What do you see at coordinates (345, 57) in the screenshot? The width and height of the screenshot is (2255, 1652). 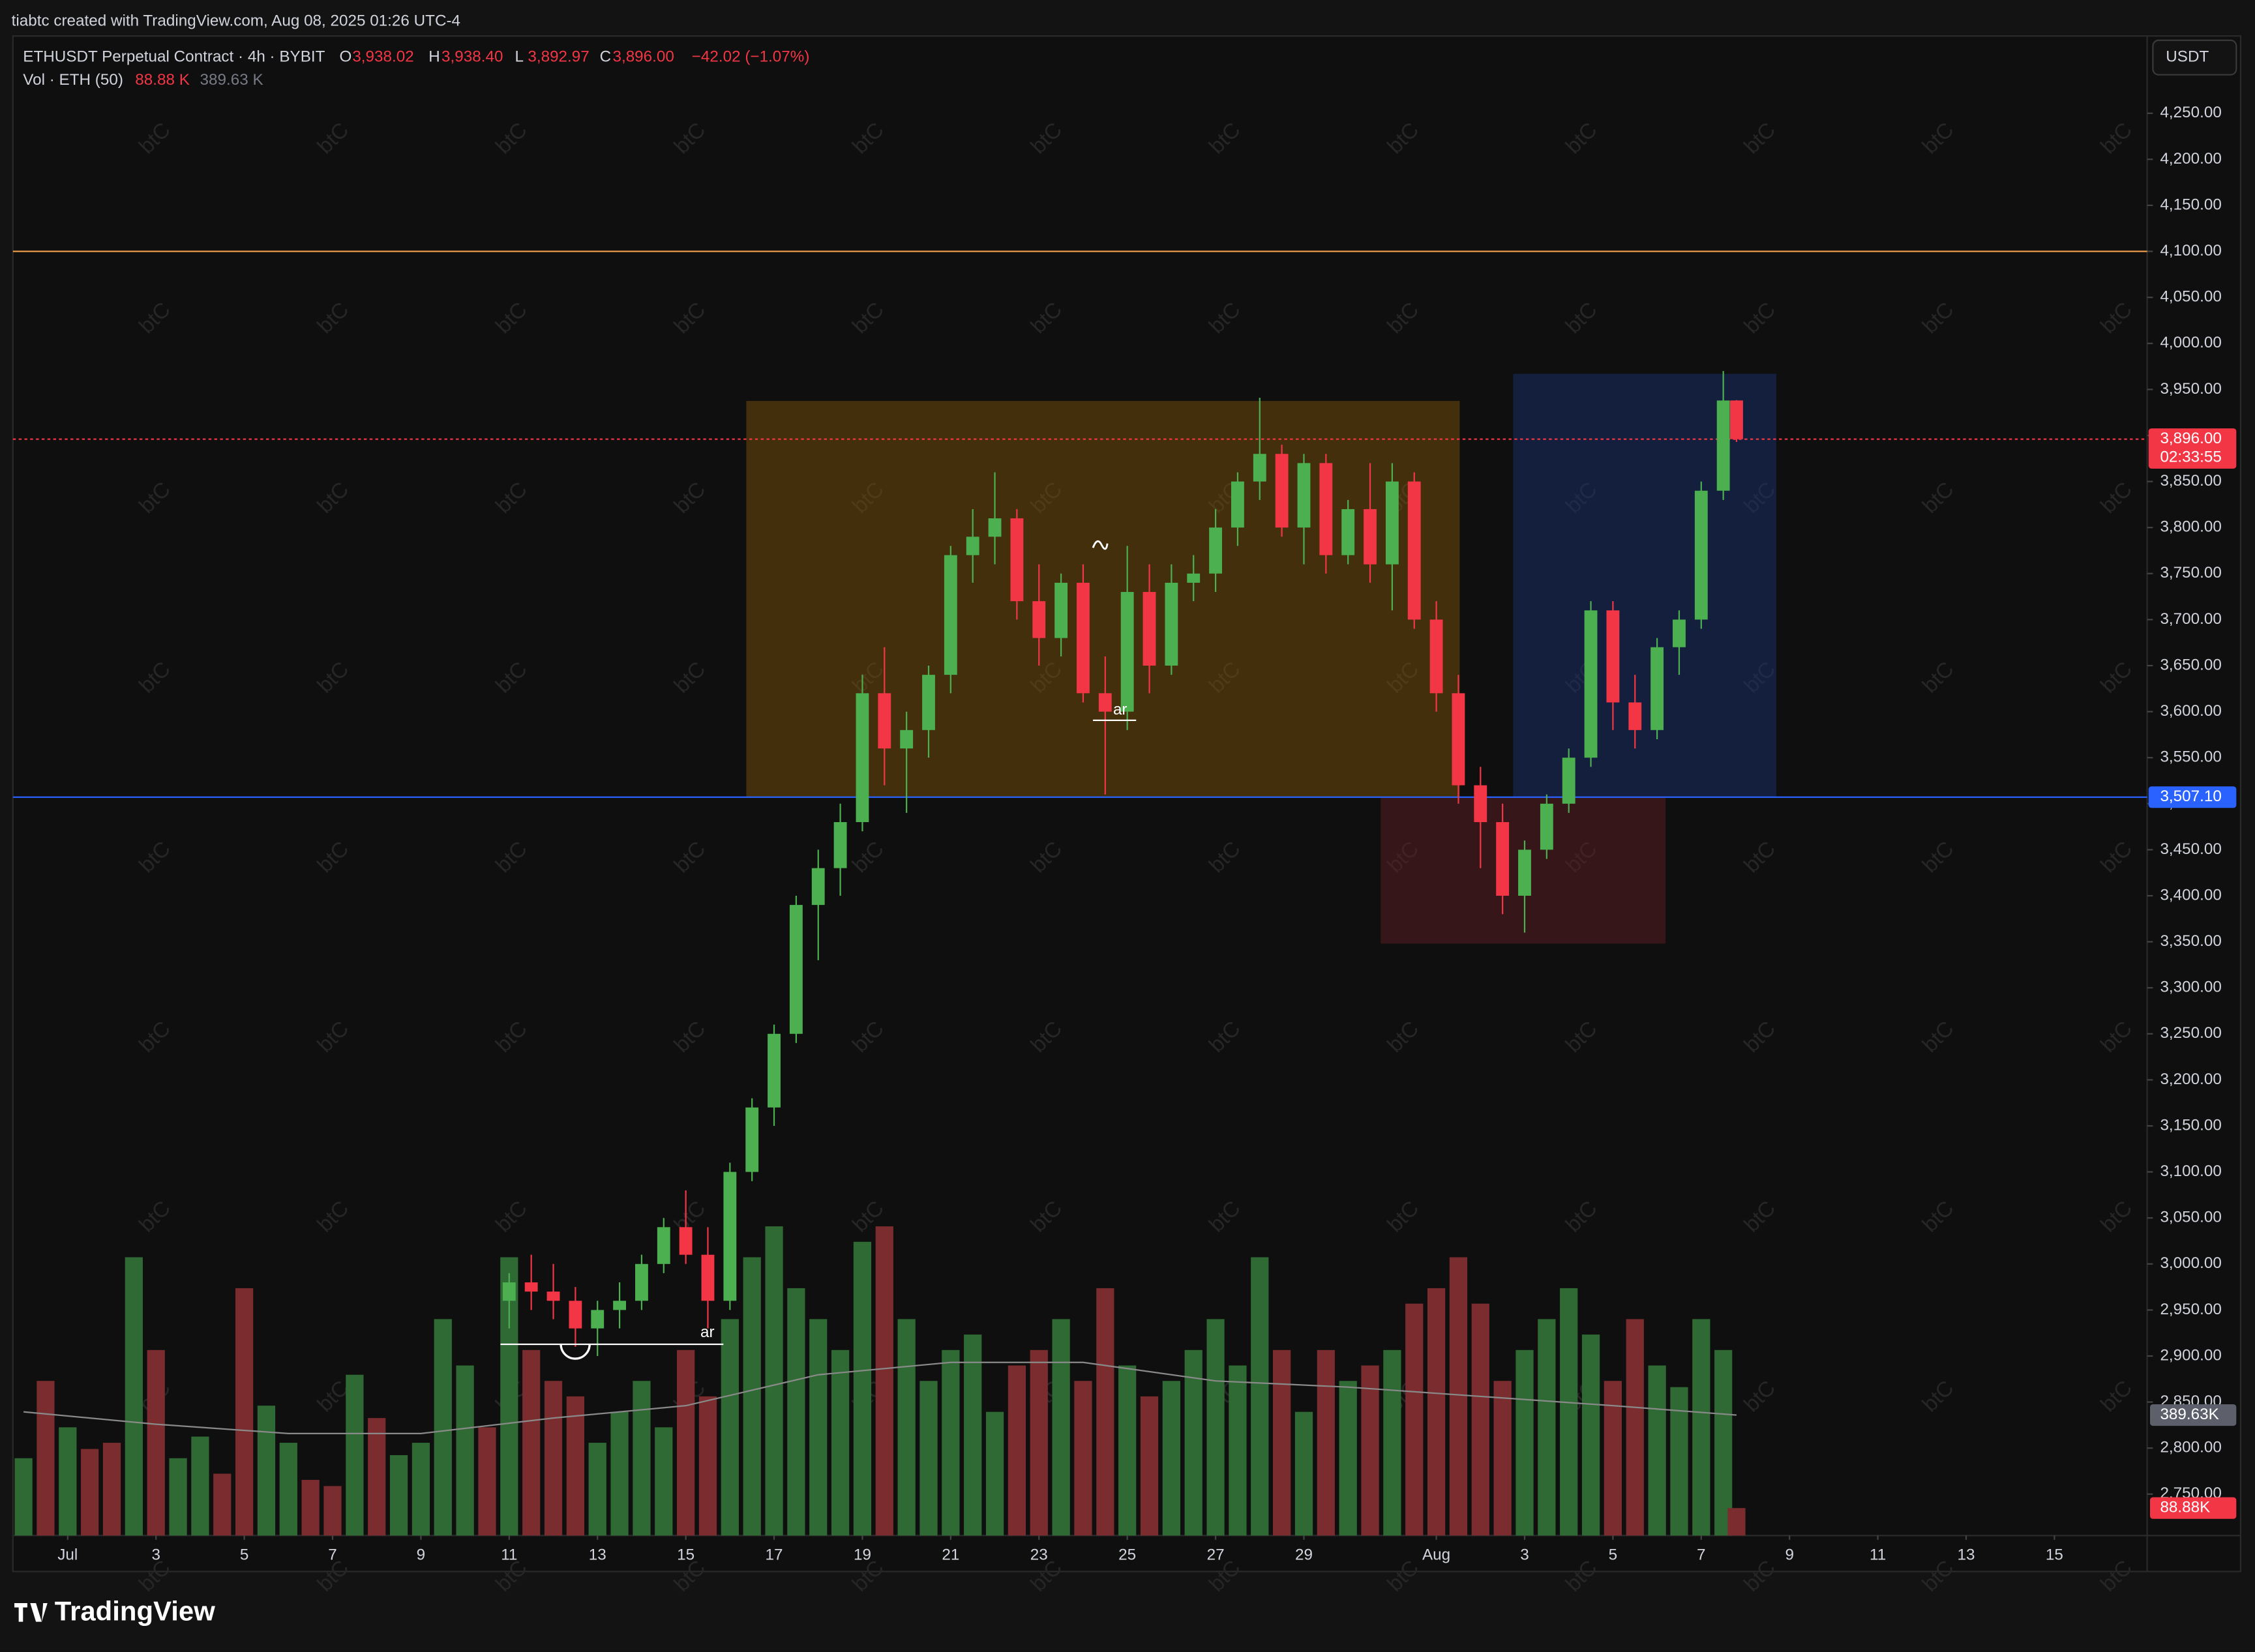 I see `ohlc-key: O` at bounding box center [345, 57].